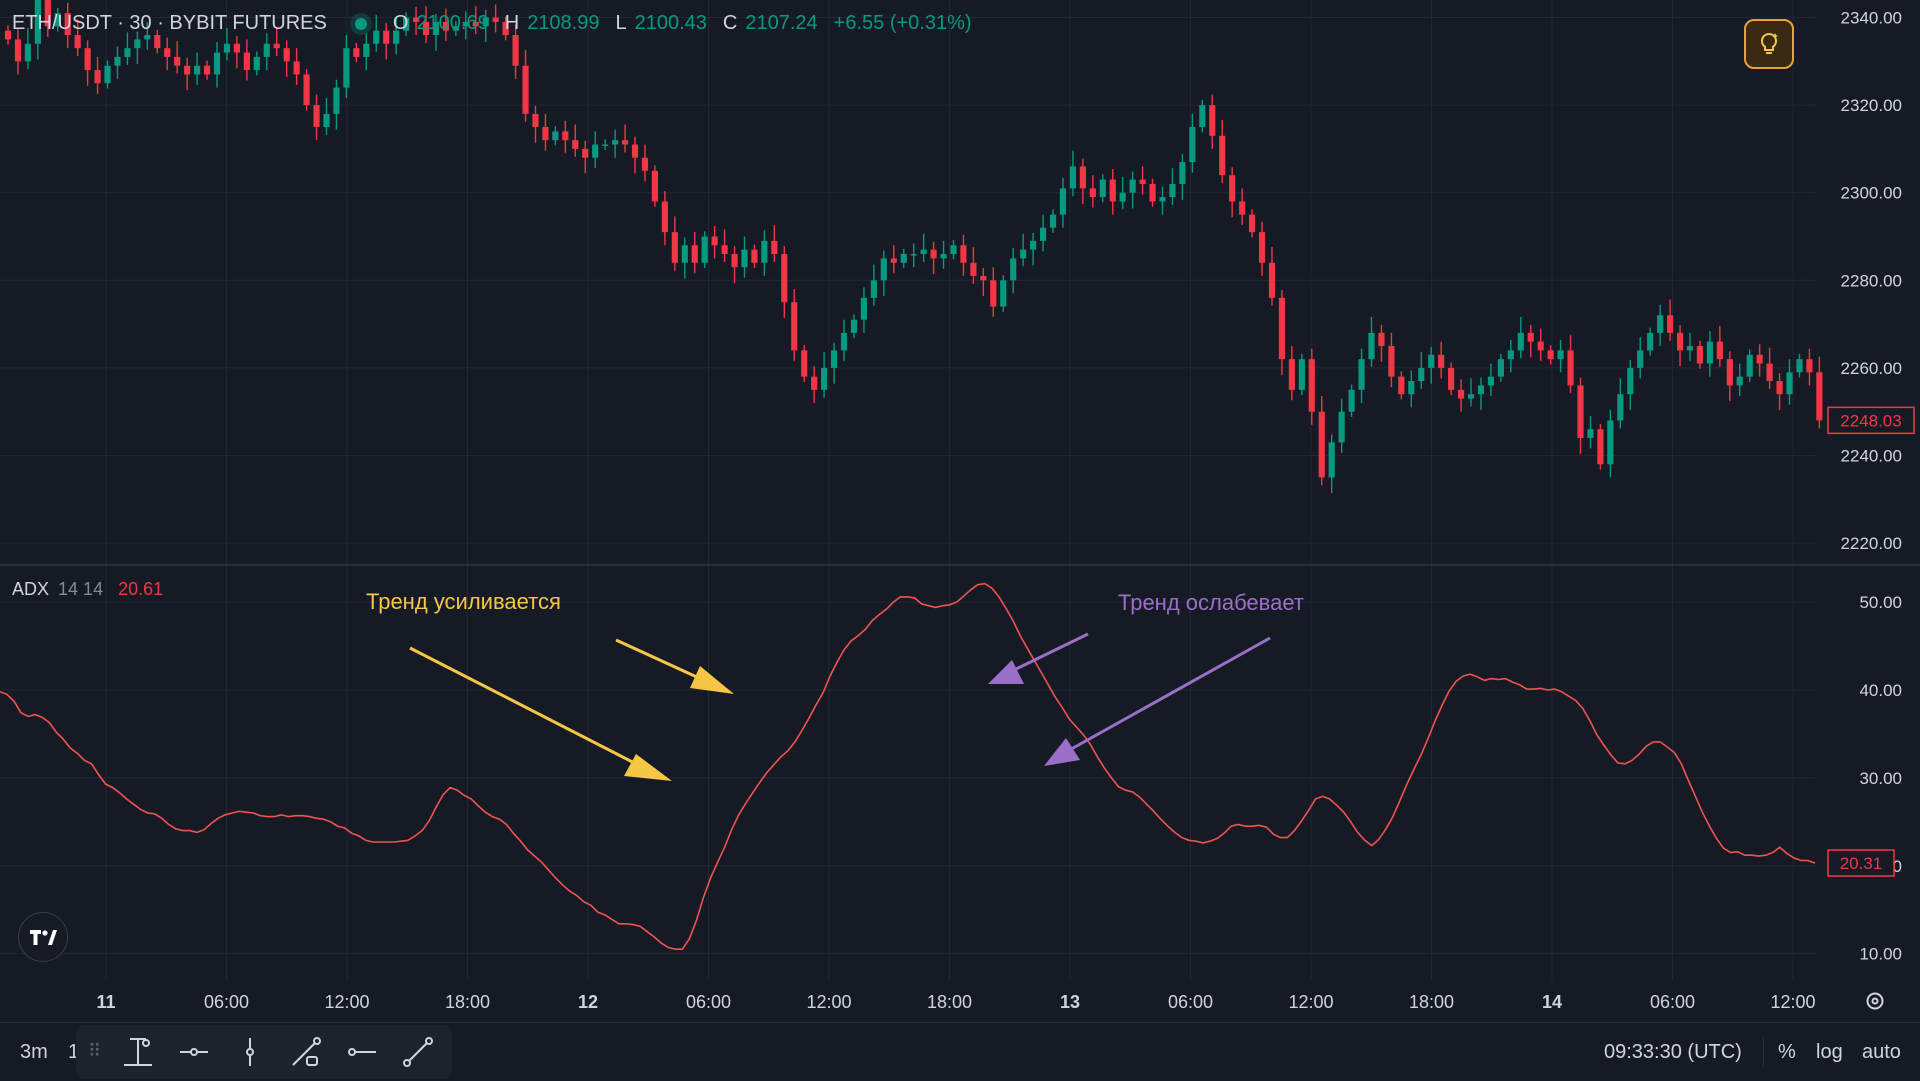  What do you see at coordinates (362, 1052) in the screenshot?
I see `horizontal-line-icon` at bounding box center [362, 1052].